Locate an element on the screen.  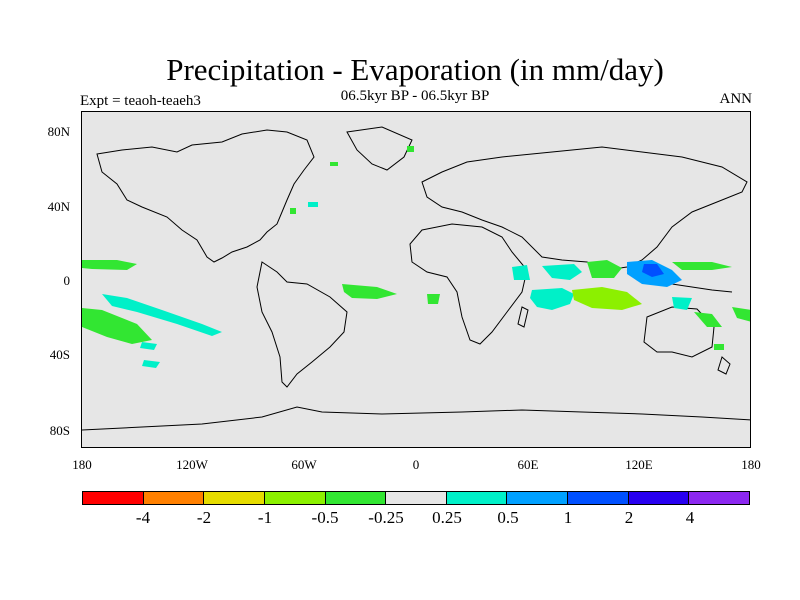
lon-label-180e: 180 is located at coordinates (751, 464).